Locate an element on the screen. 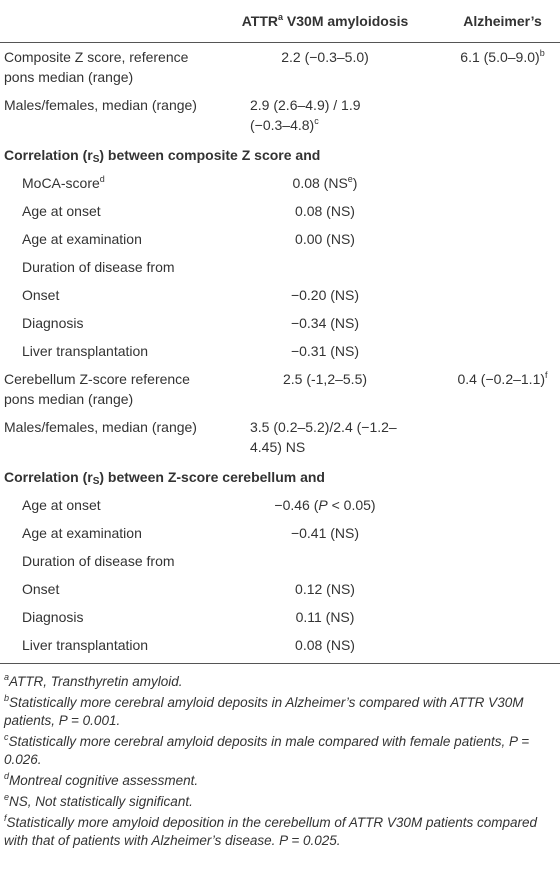 The image size is (560, 883). row-label: MoCA-scored is located at coordinates (102, 183).